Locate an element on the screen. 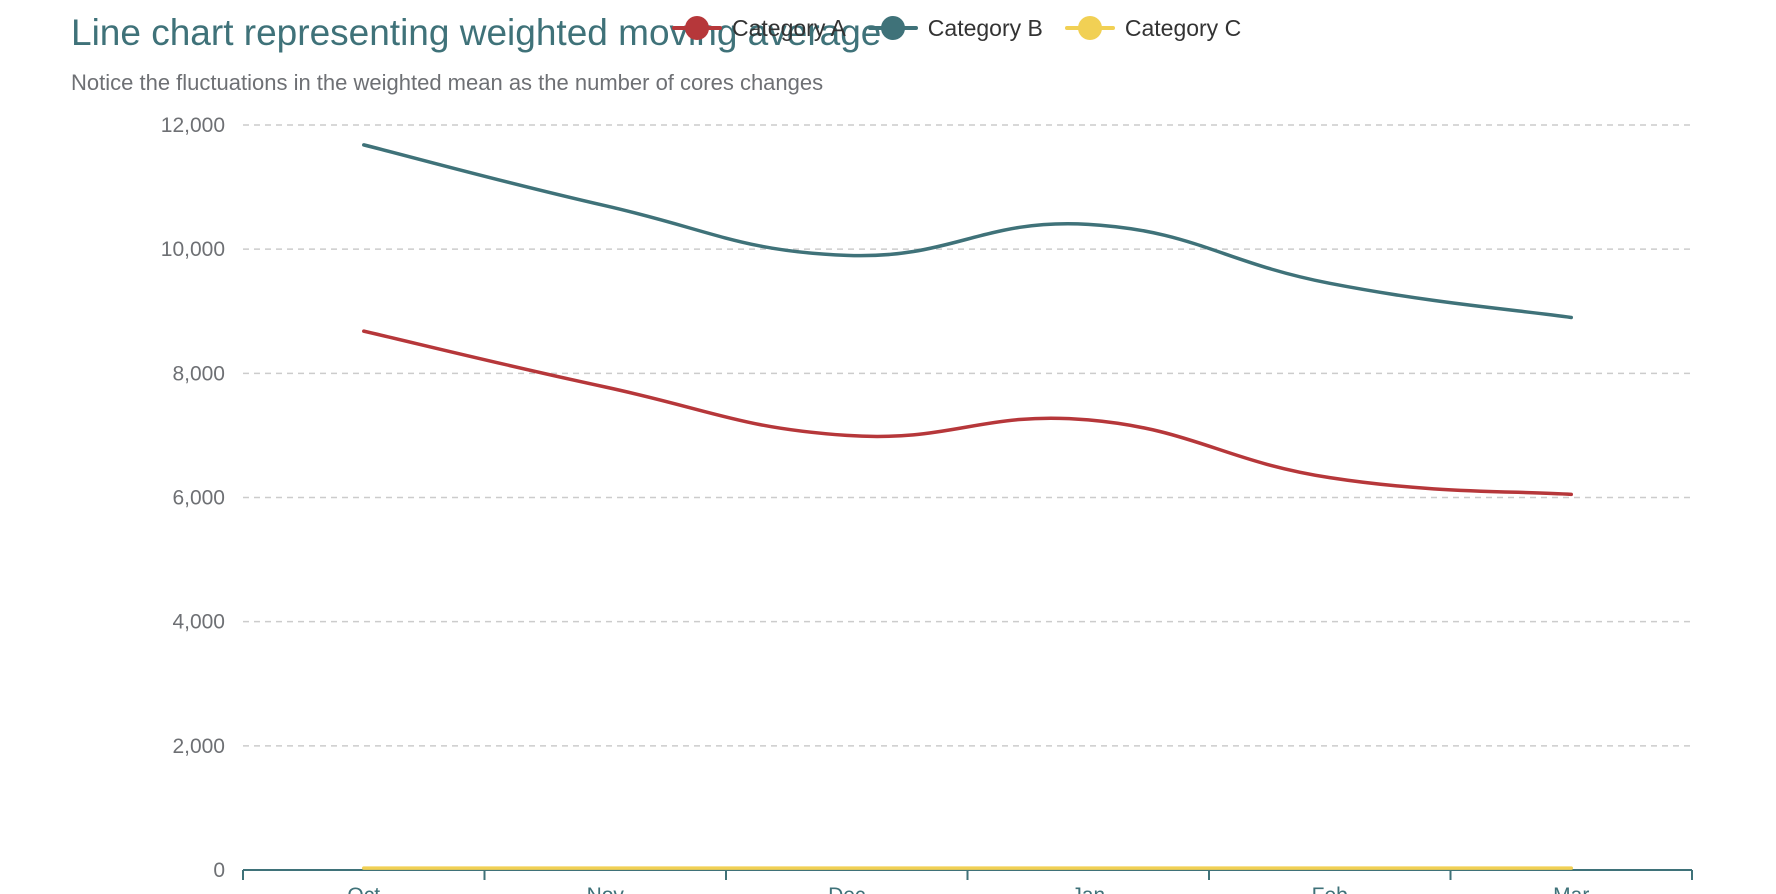 The height and width of the screenshot is (894, 1776). y-tick-label: 6,000 is located at coordinates (198, 498).